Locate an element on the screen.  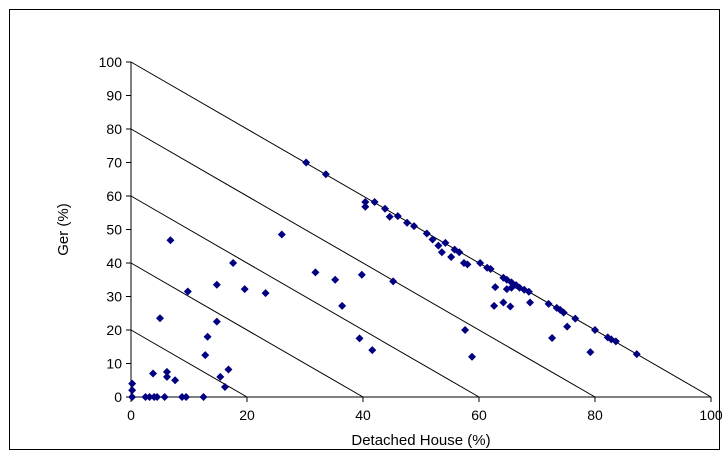
y-tick-label: 60 is located at coordinates (114, 196).